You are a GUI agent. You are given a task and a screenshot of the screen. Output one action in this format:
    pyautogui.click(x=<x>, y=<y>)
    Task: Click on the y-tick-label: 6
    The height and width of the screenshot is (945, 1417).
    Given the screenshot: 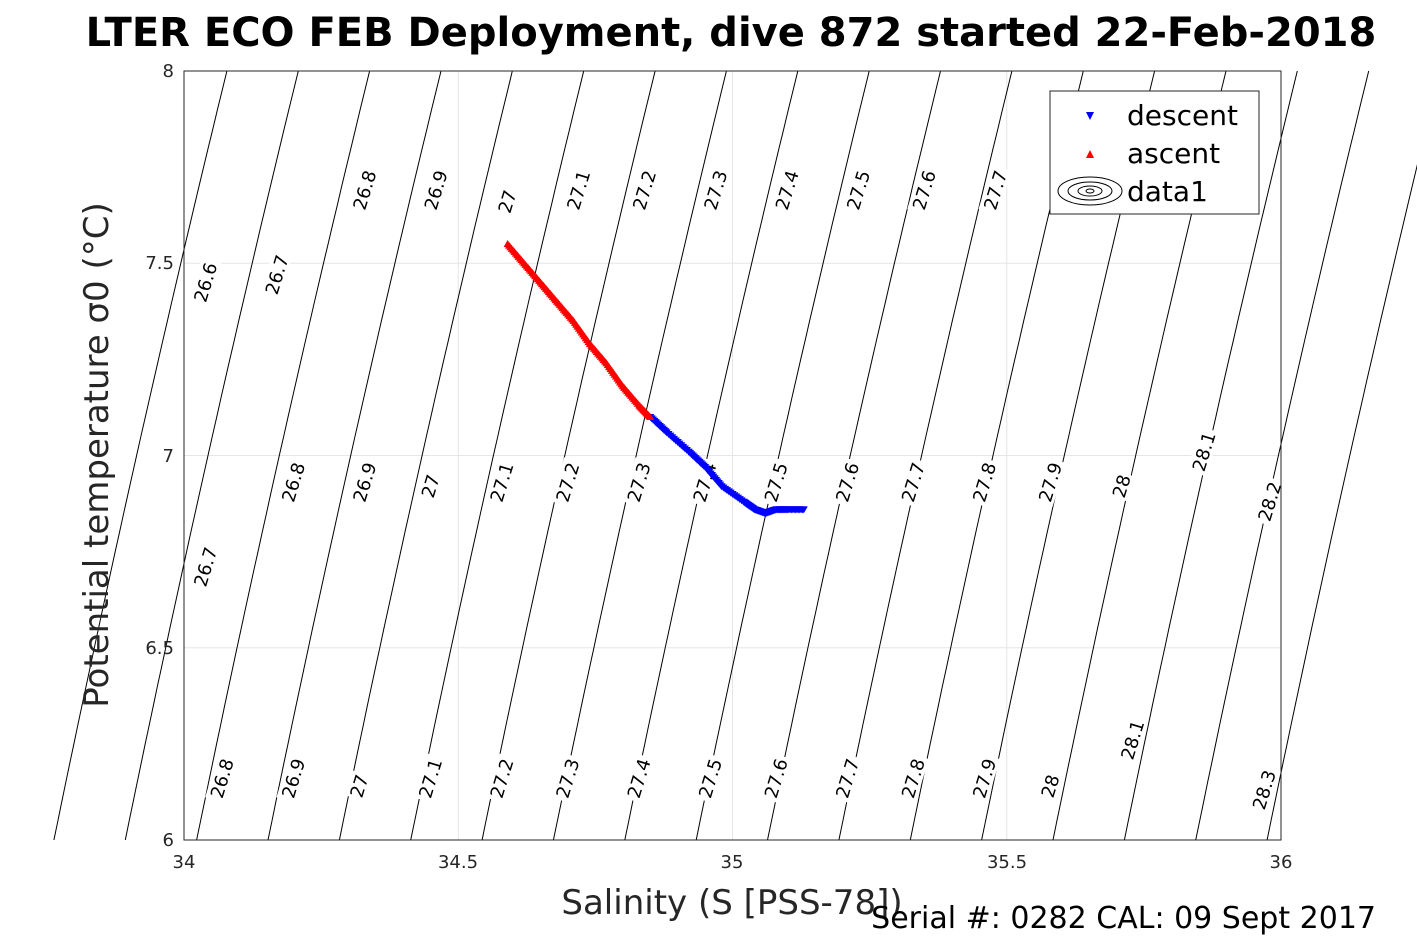 What is the action you would take?
    pyautogui.click(x=168, y=840)
    